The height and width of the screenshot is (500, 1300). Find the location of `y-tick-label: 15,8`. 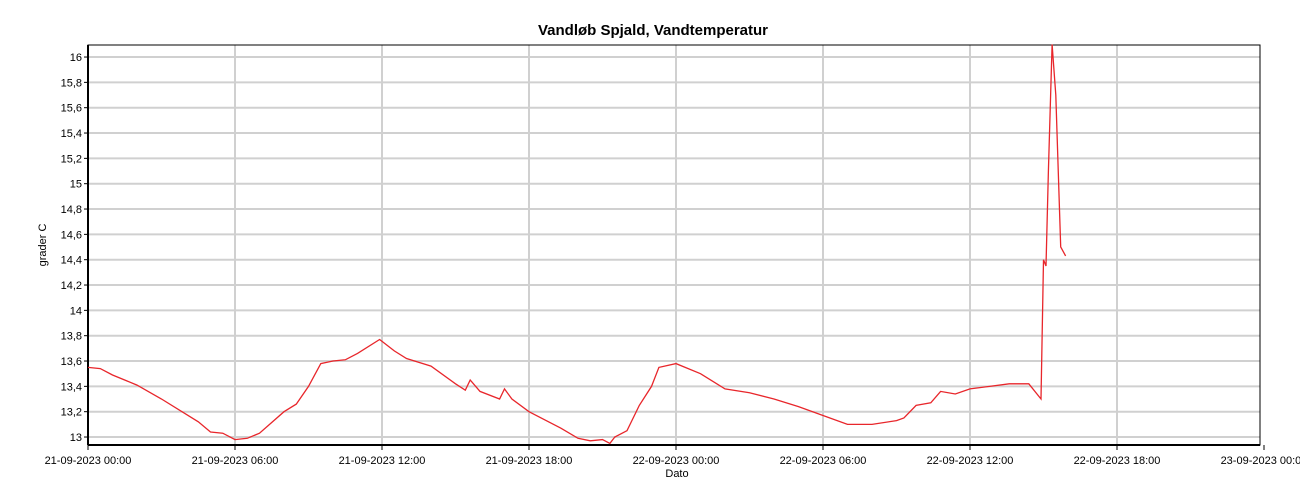

y-tick-label: 15,8 is located at coordinates (71, 83).